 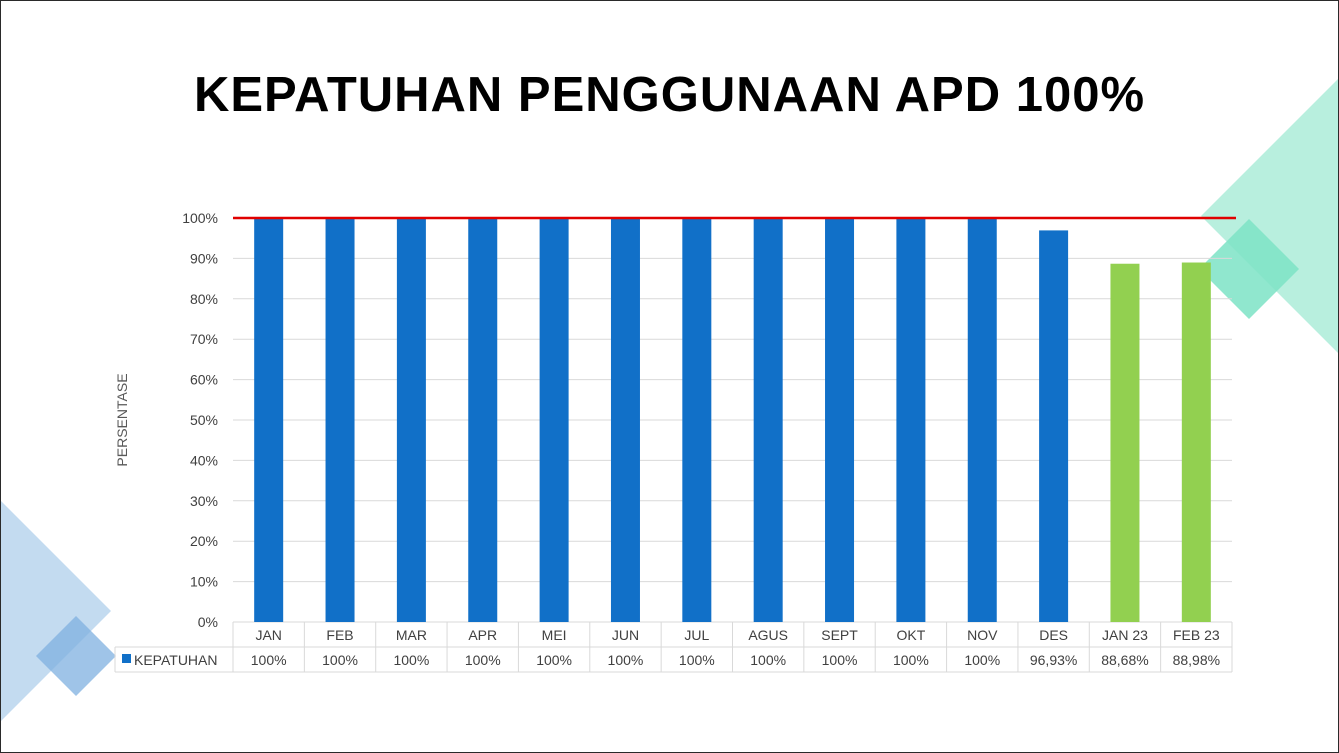 I want to click on x-tick-label: JAN, so click(x=268, y=635).